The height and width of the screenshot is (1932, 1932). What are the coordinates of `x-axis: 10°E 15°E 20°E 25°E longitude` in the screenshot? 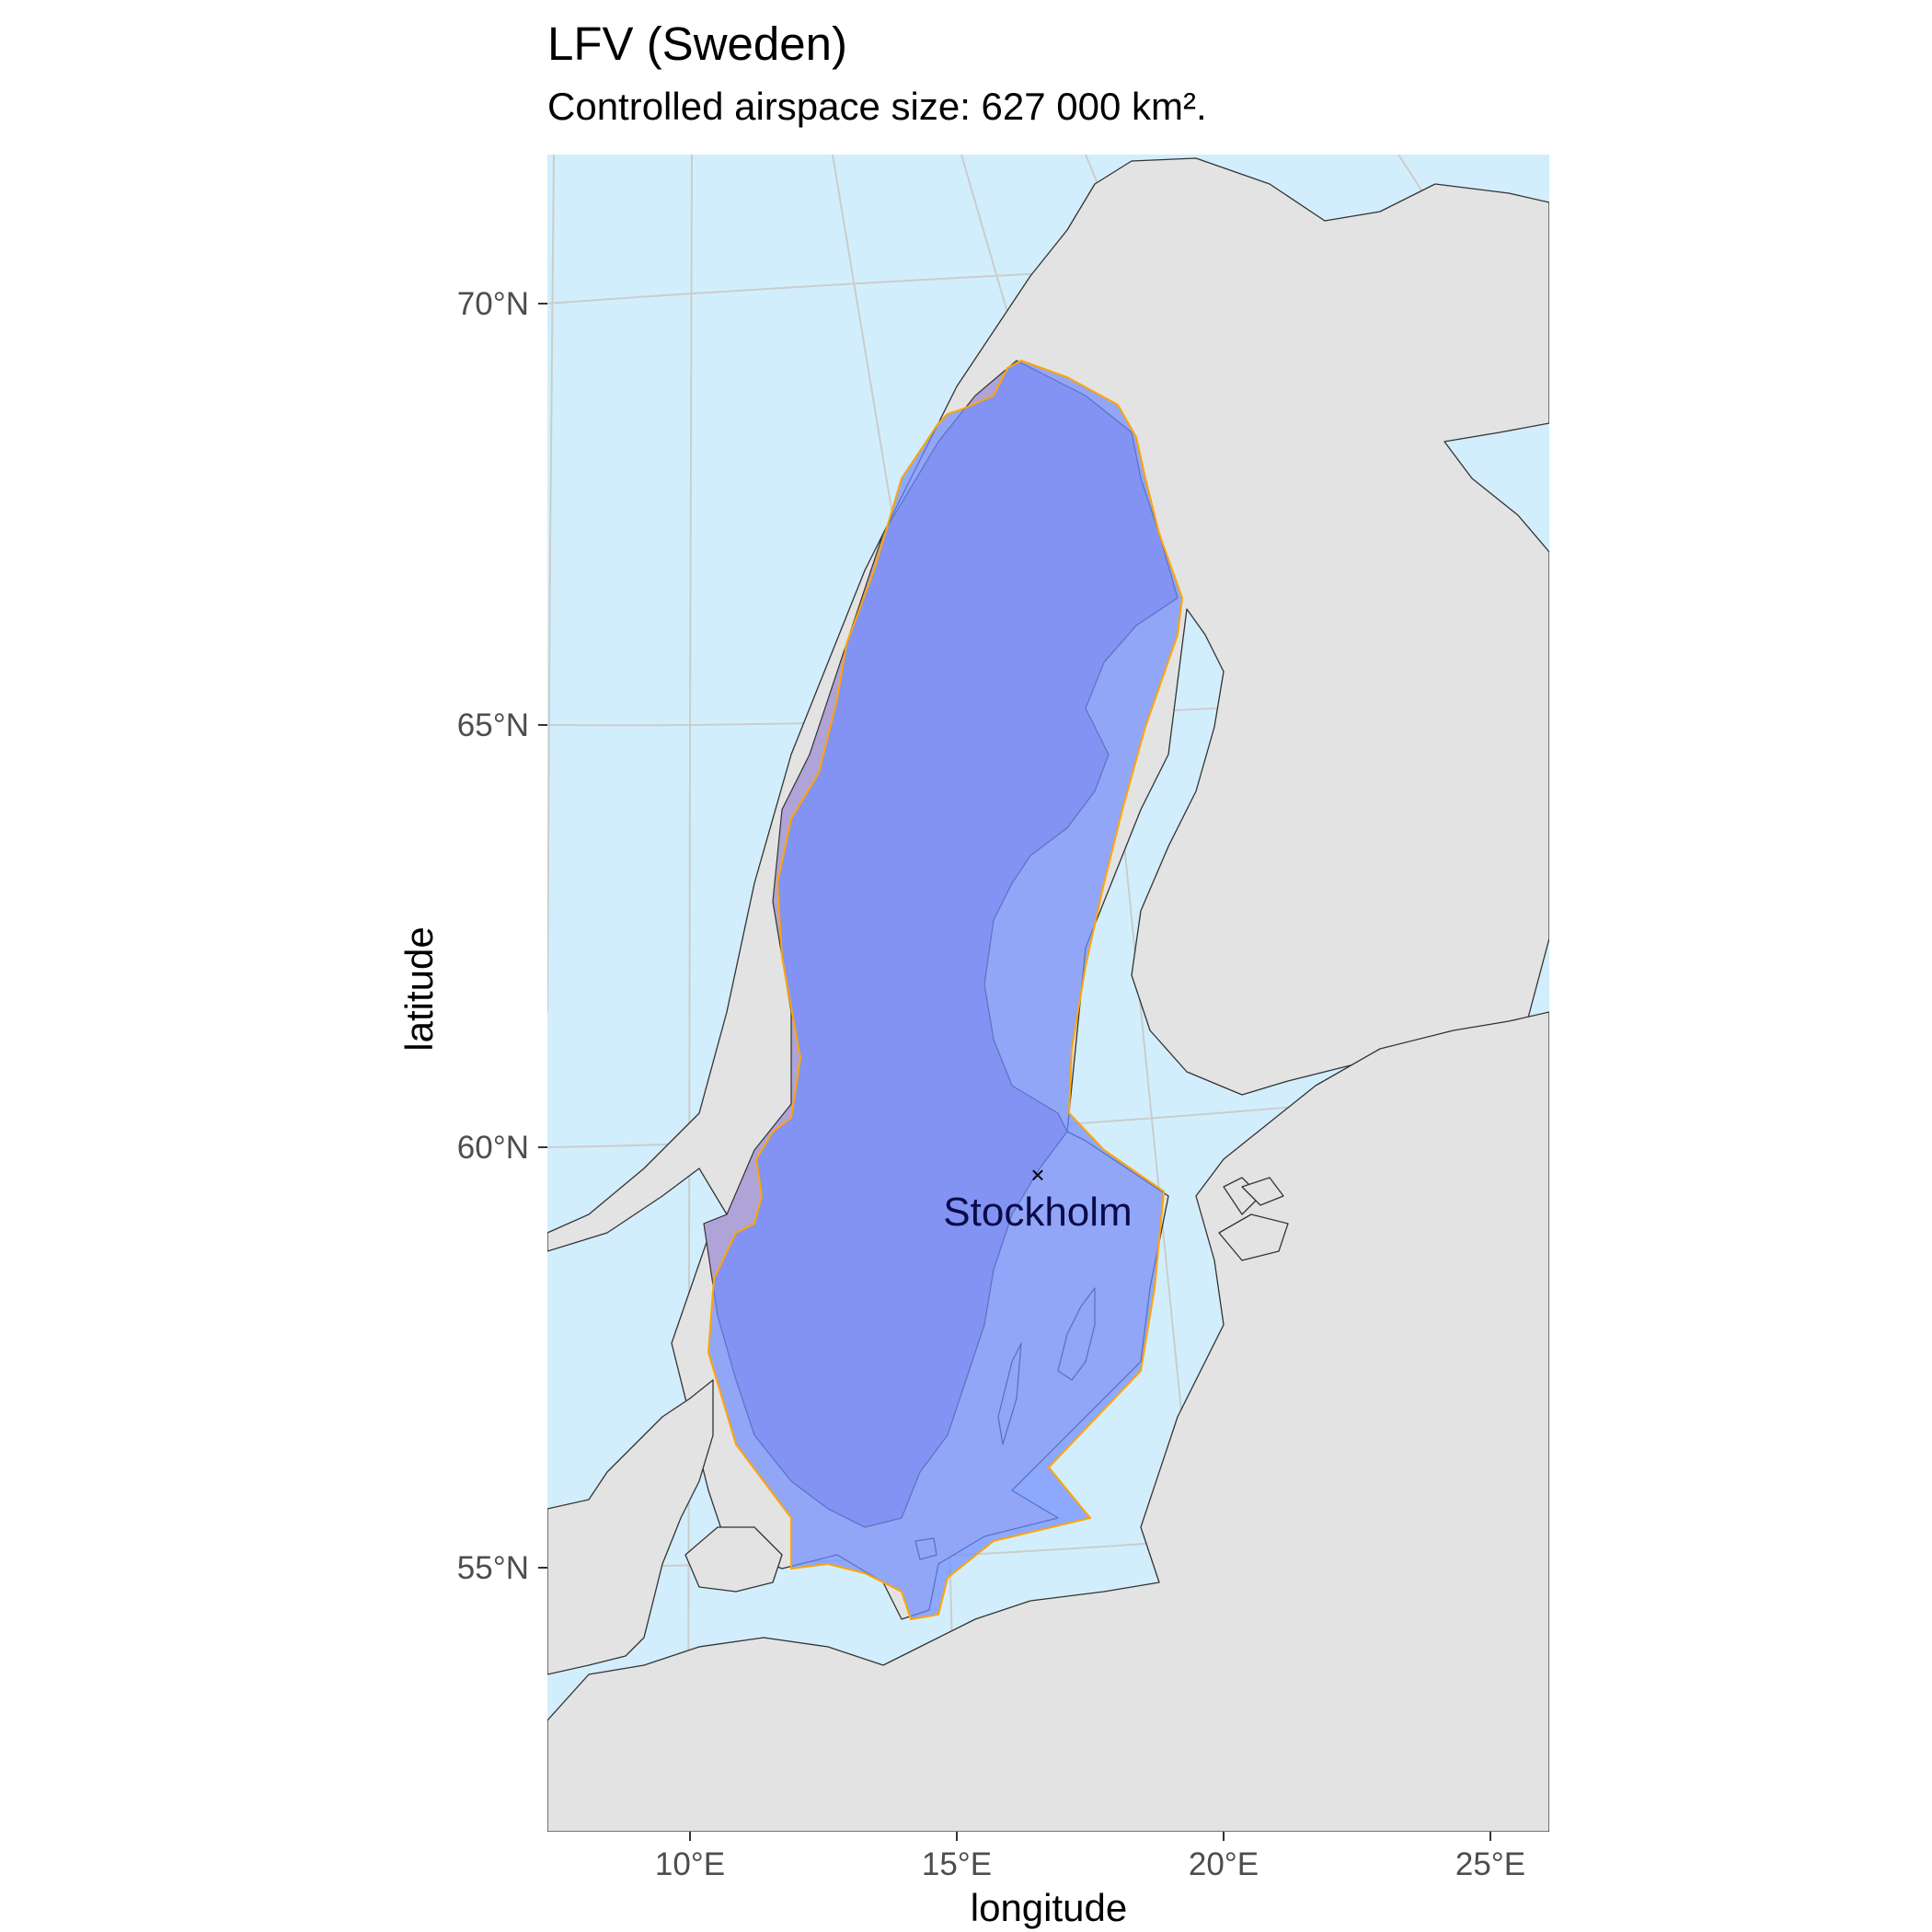 It's located at (1090, 1880).